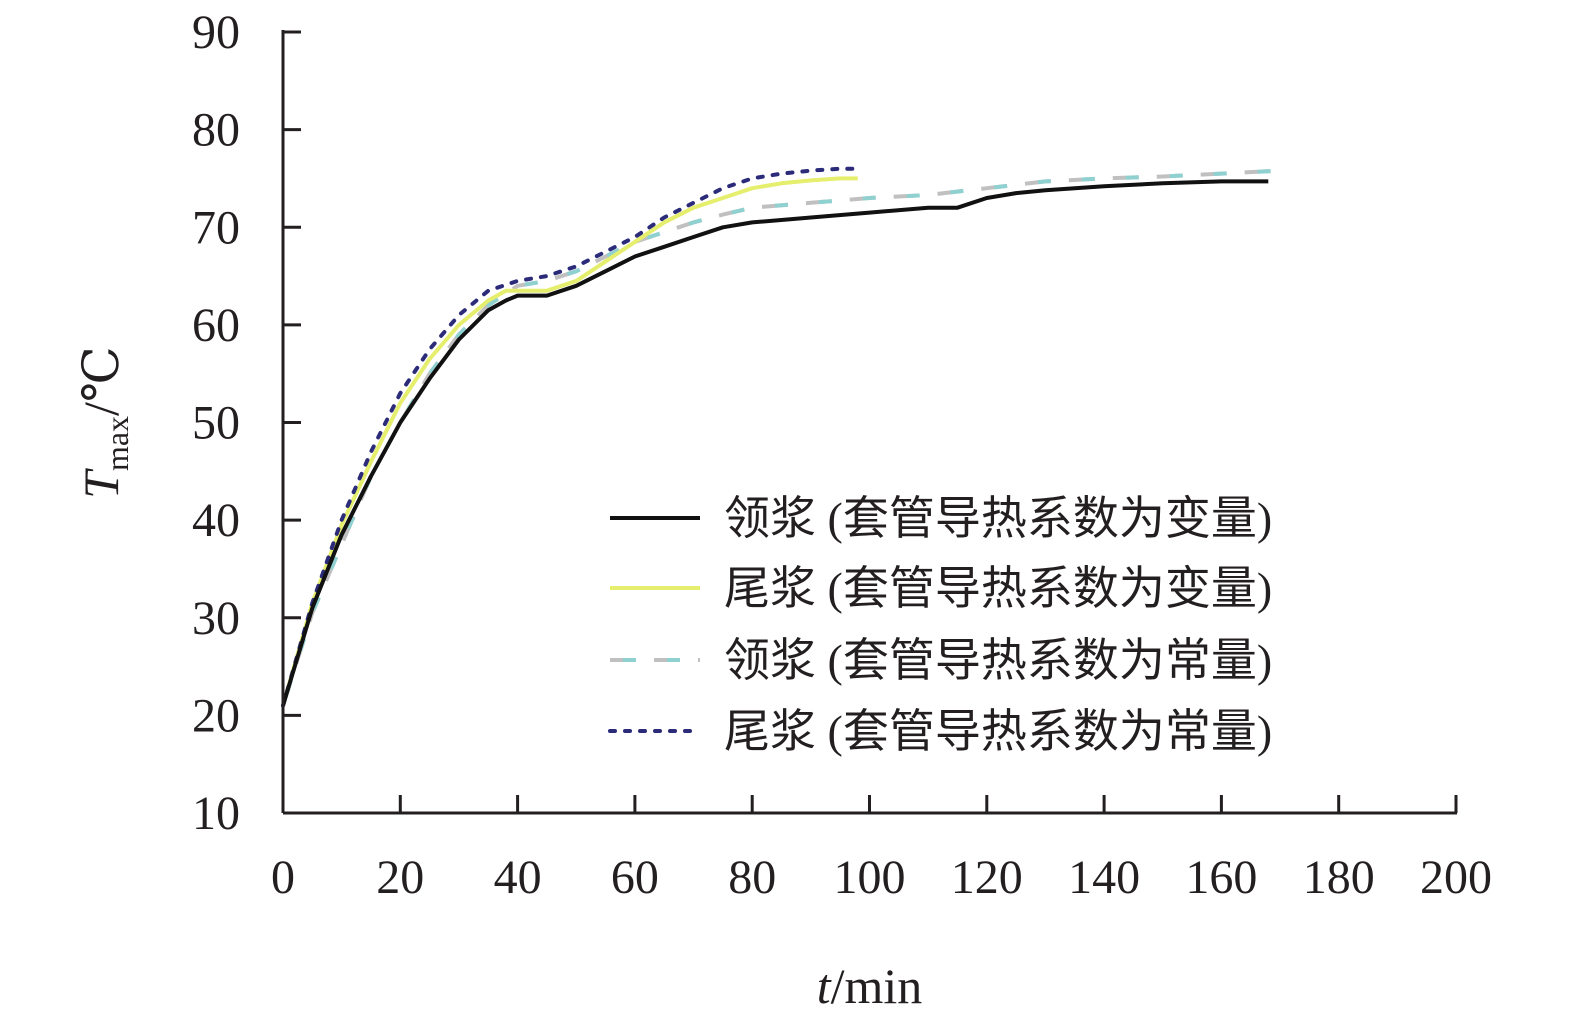 This screenshot has width=1575, height=1026. Describe the element at coordinates (216, 130) in the screenshot. I see `y-tick-label: 80` at that location.